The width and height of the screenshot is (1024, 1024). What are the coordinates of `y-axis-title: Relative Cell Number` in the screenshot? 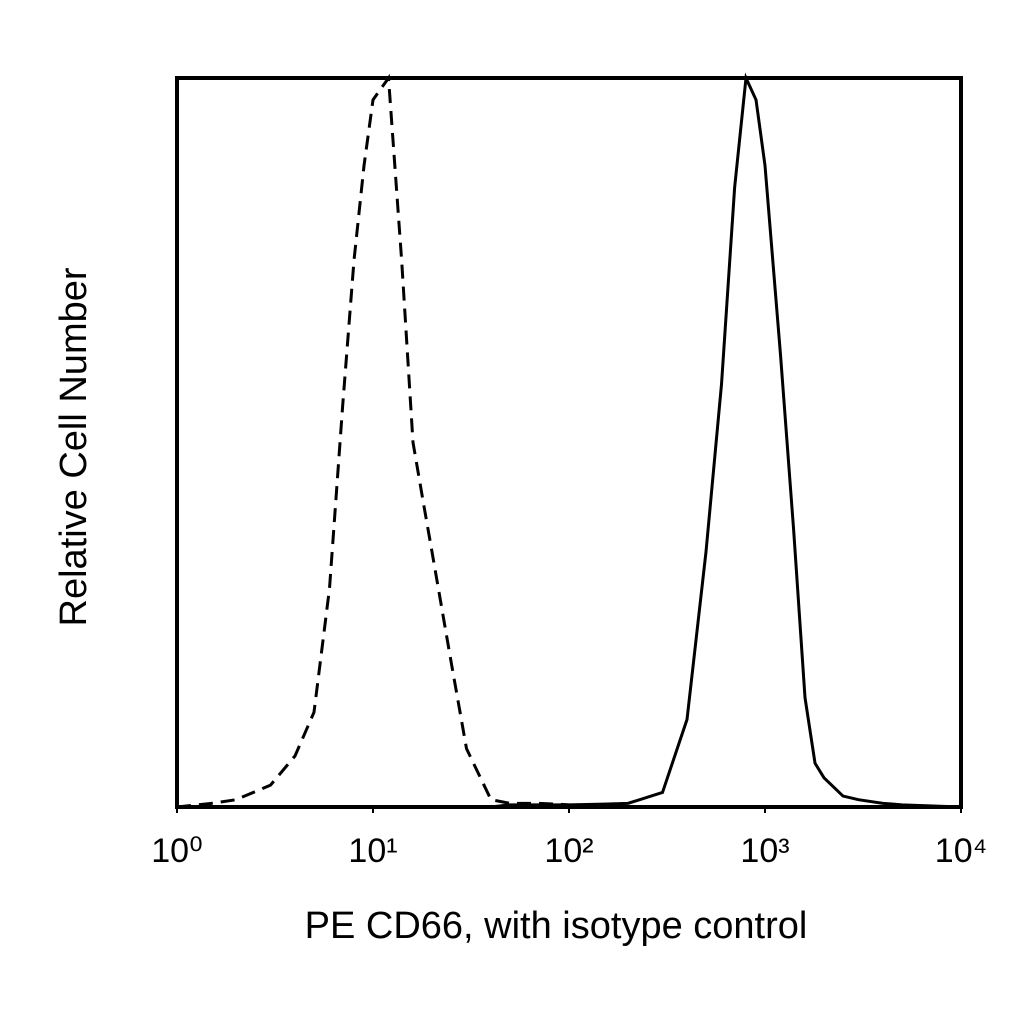 It's located at (74, 446).